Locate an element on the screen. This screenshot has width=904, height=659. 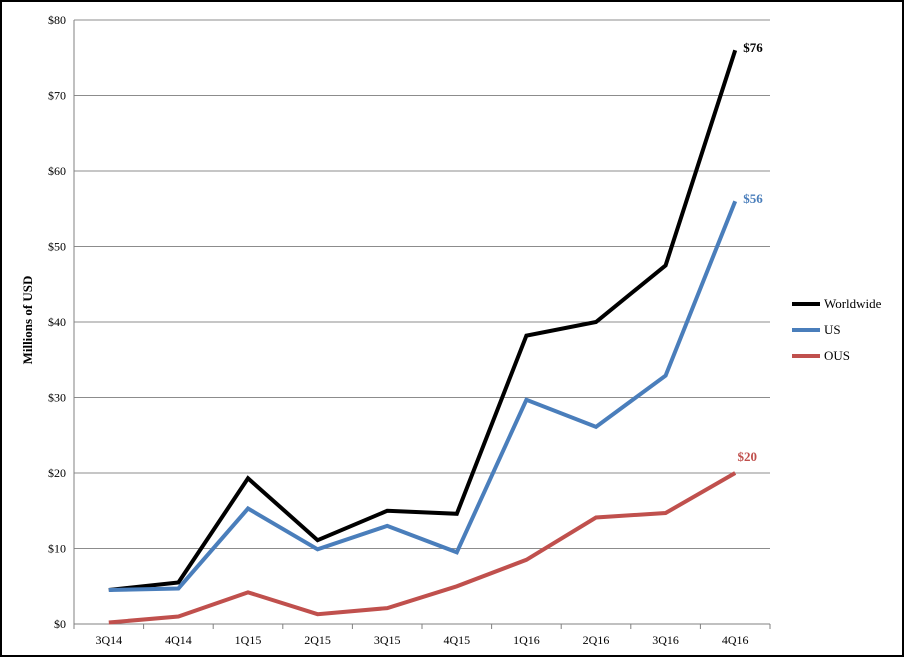
y-axis-title: Millions of USD is located at coordinates (27, 320).